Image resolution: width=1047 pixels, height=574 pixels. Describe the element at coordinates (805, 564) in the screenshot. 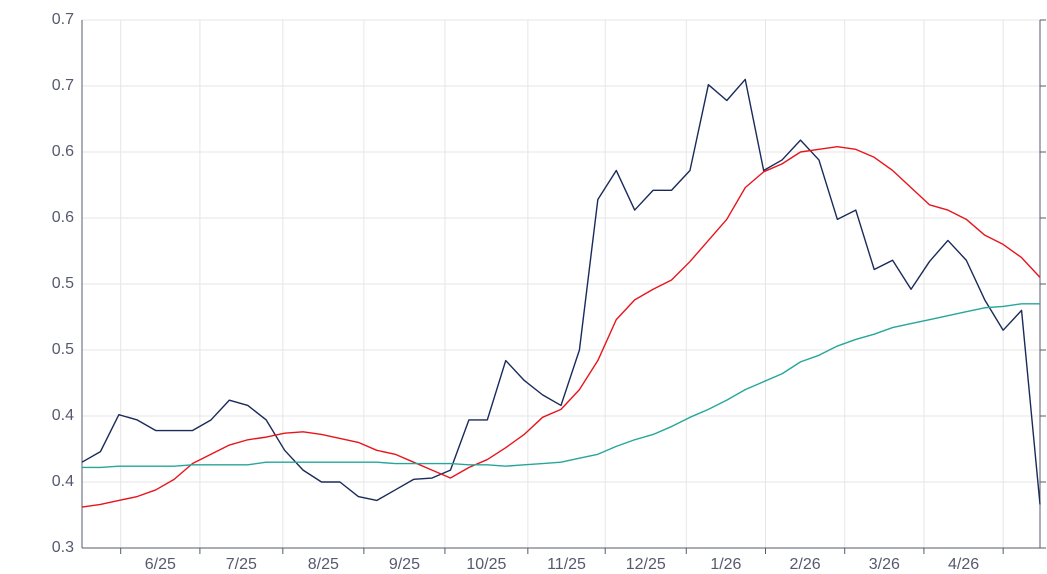

I see `x-tick-label: 2/26` at that location.